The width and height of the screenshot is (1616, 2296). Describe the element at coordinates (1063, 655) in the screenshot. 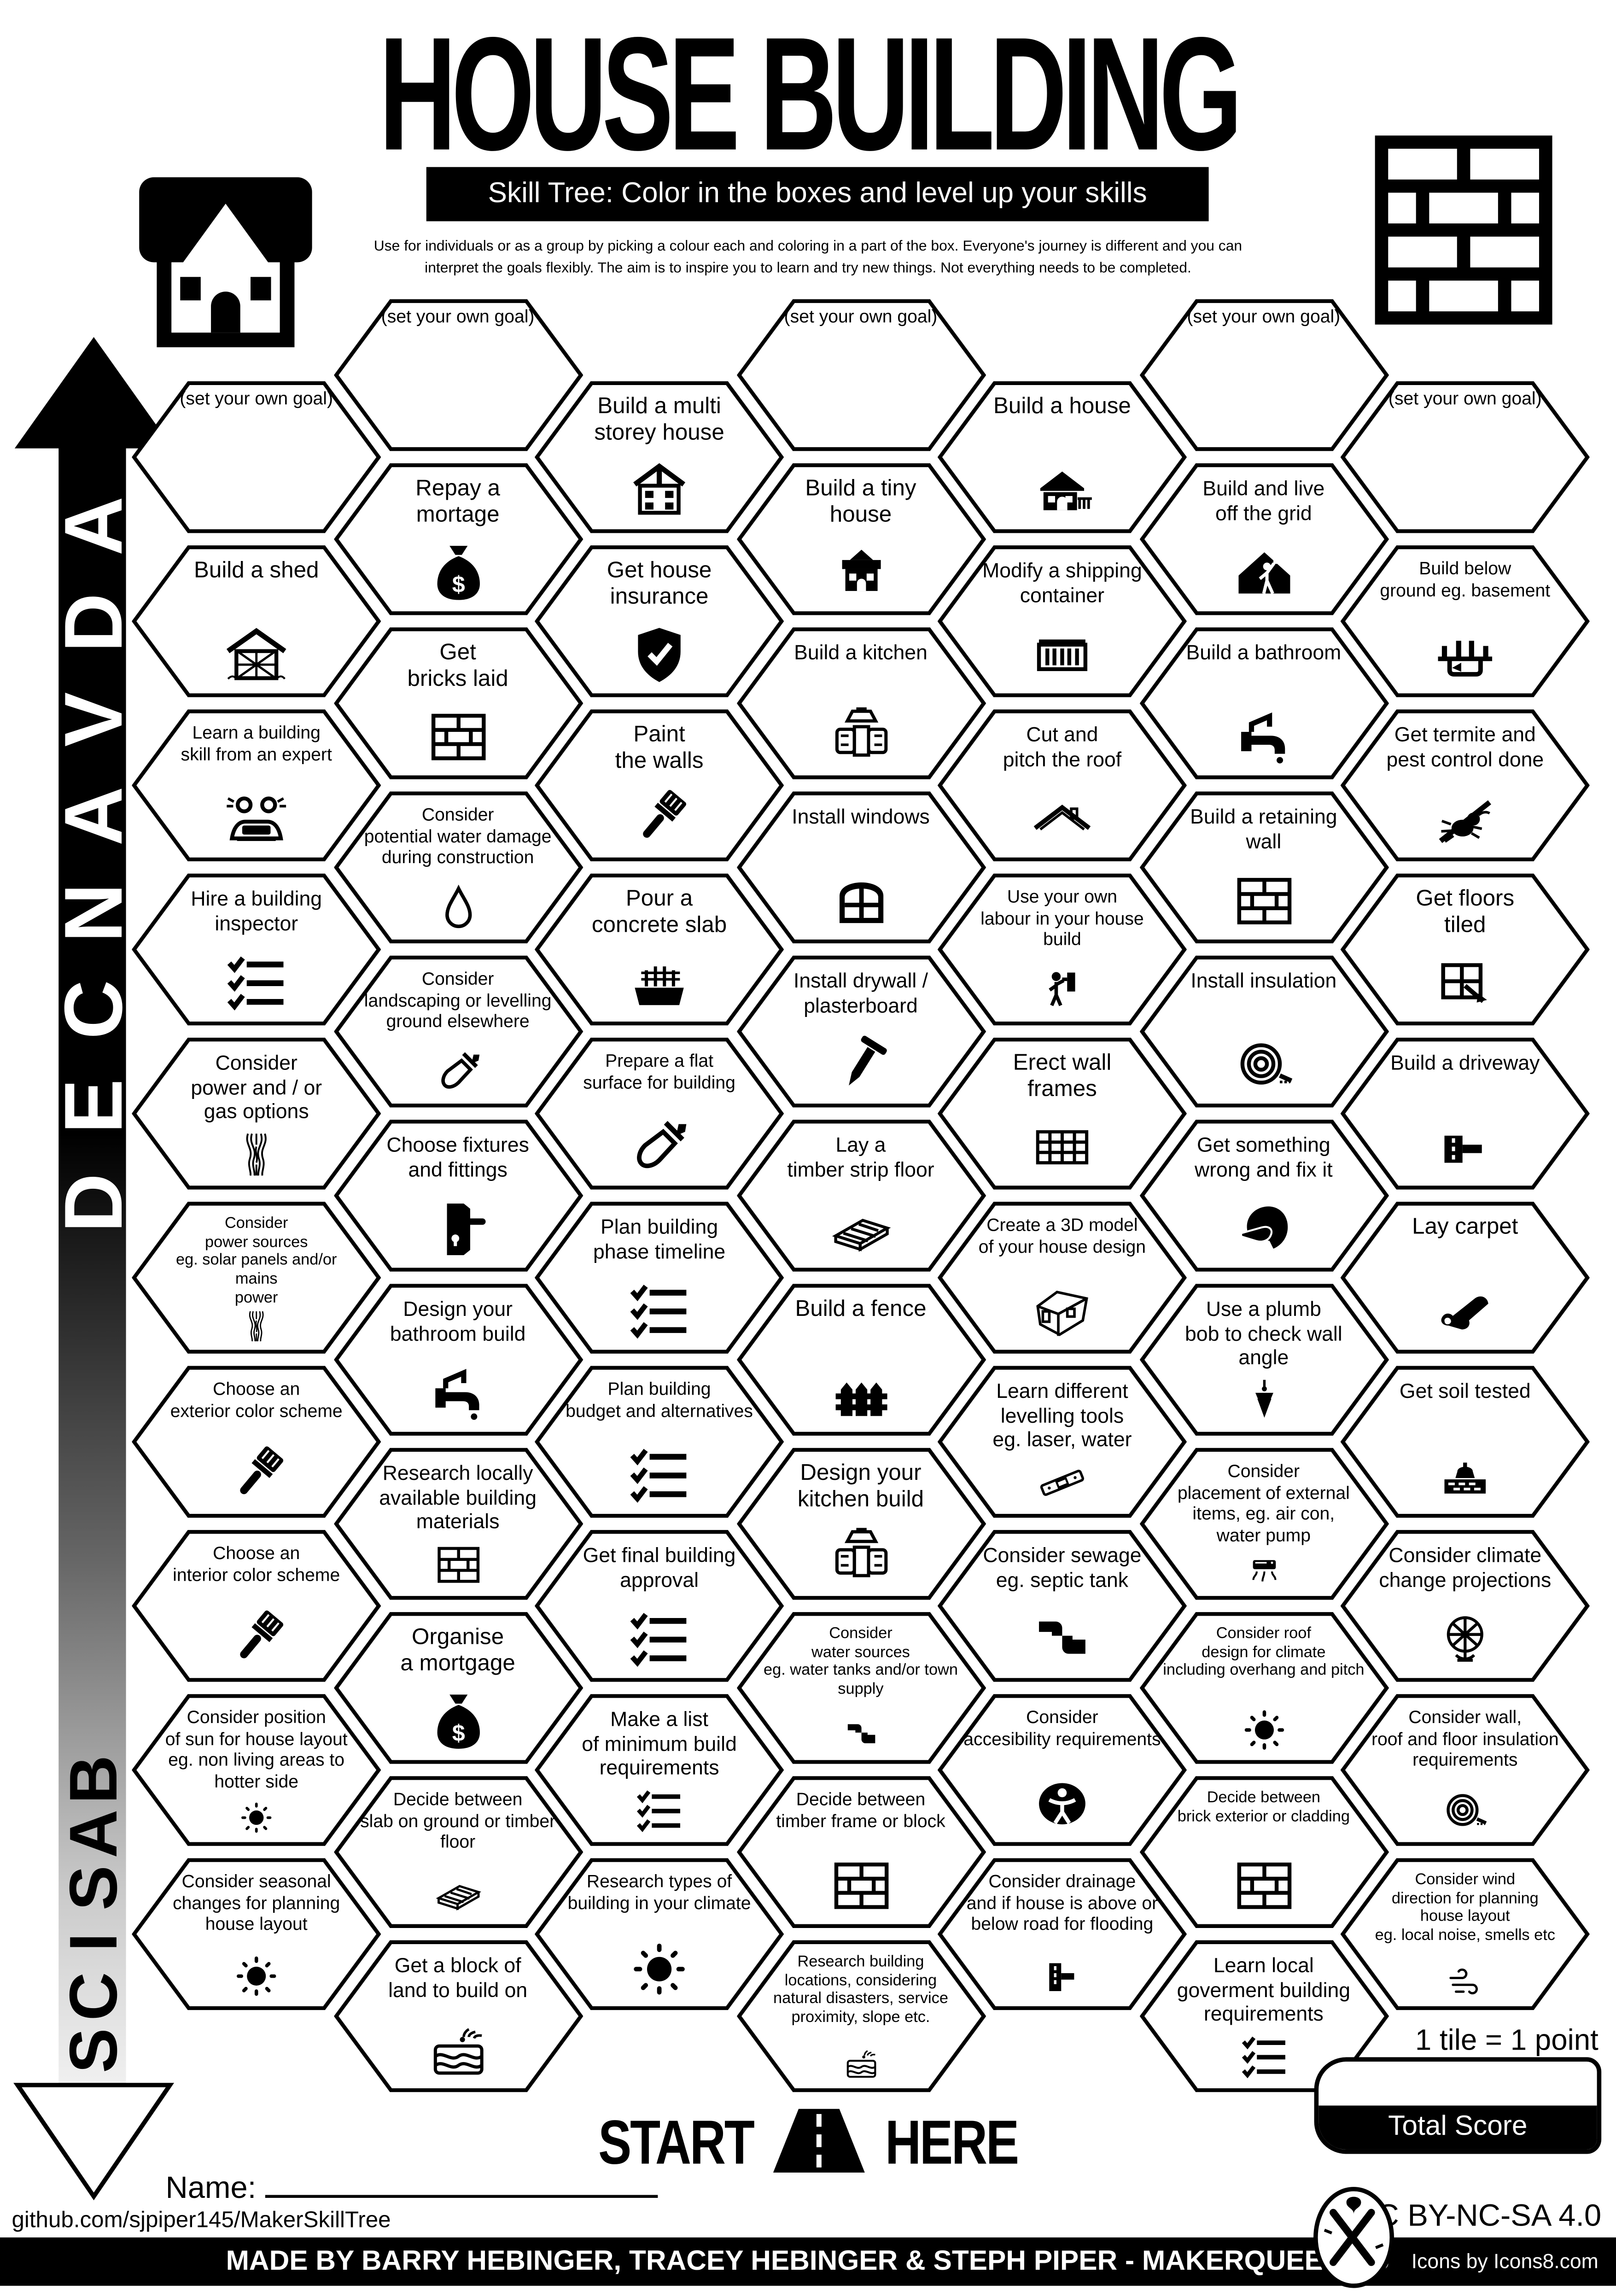

I see `container-icon` at that location.